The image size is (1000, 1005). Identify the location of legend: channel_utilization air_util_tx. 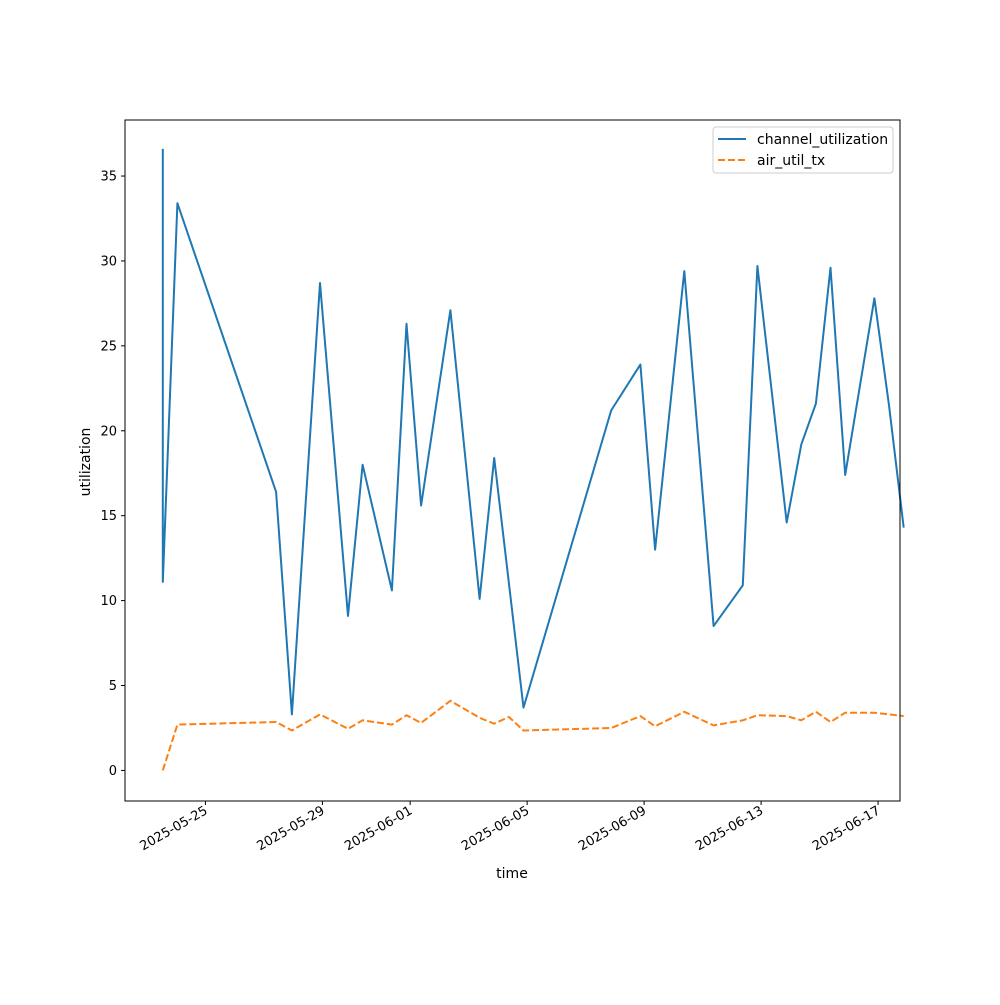
(803, 150).